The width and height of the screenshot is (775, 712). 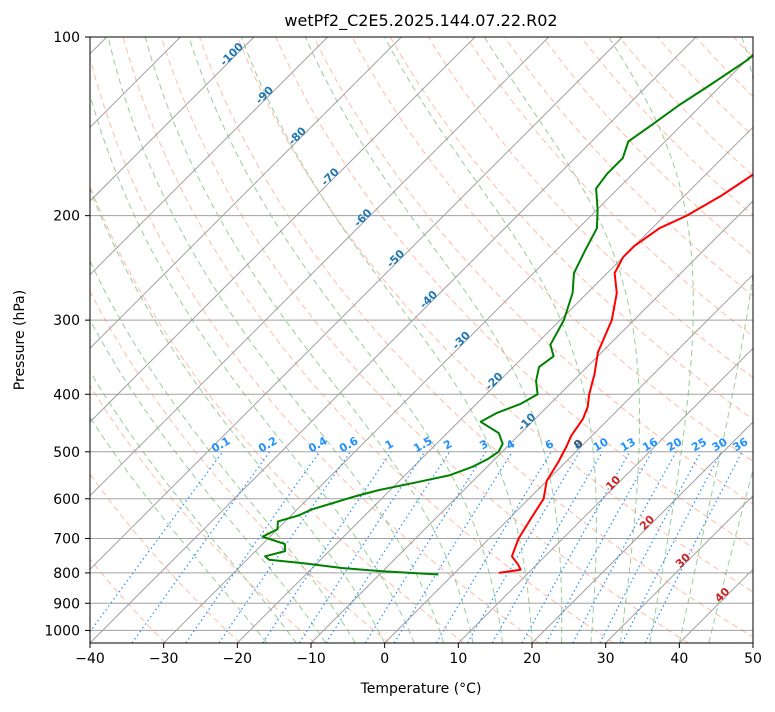 What do you see at coordinates (264, 94) in the screenshot?
I see `isotherm-label: -90` at bounding box center [264, 94].